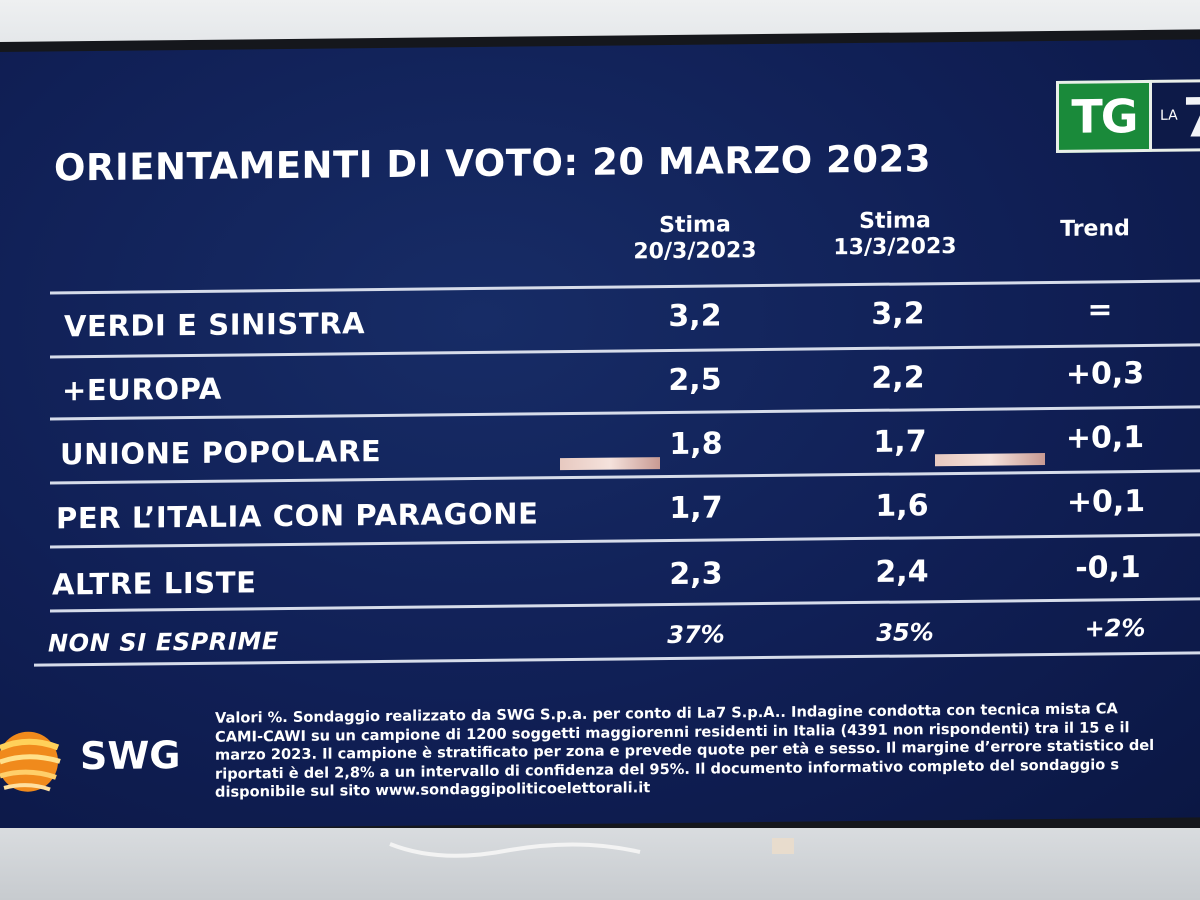 The image size is (1200, 900). I want to click on row-label: PER L’ITALIA CON PARAGONE, so click(297, 516).